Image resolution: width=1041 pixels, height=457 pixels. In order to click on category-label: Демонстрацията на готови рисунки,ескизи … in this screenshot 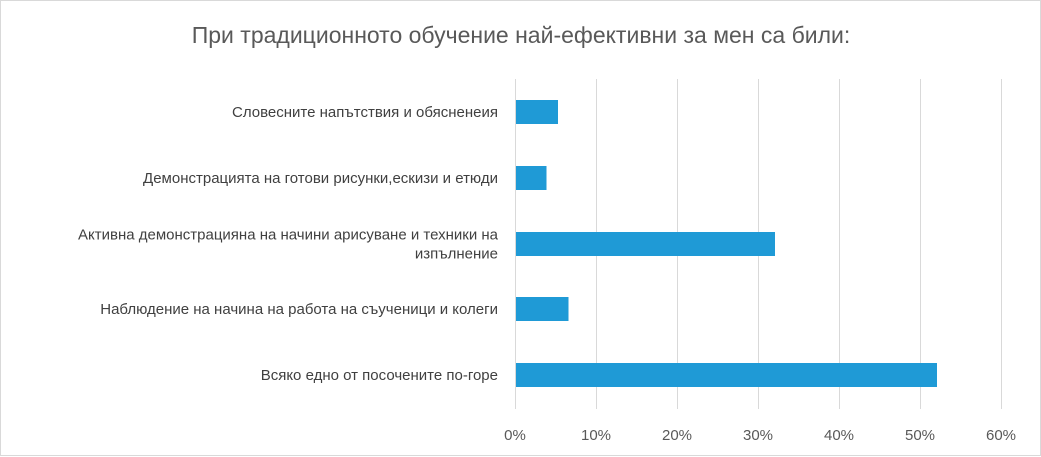, I will do `click(320, 178)`.